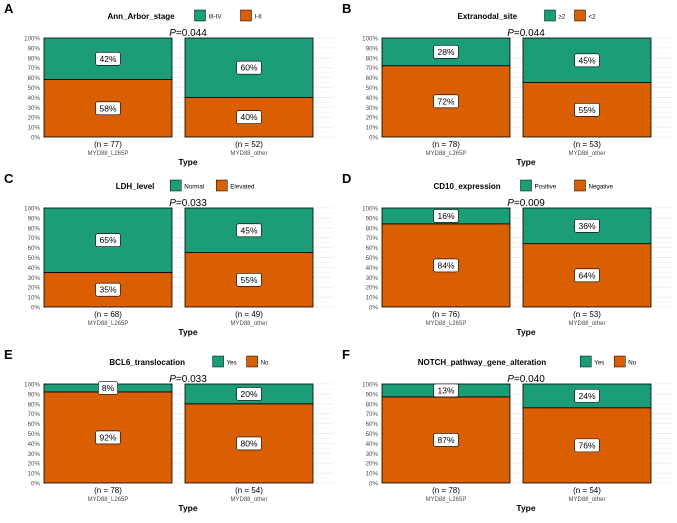  What do you see at coordinates (258, 17) in the screenshot?
I see `legend-label: I-II` at bounding box center [258, 17].